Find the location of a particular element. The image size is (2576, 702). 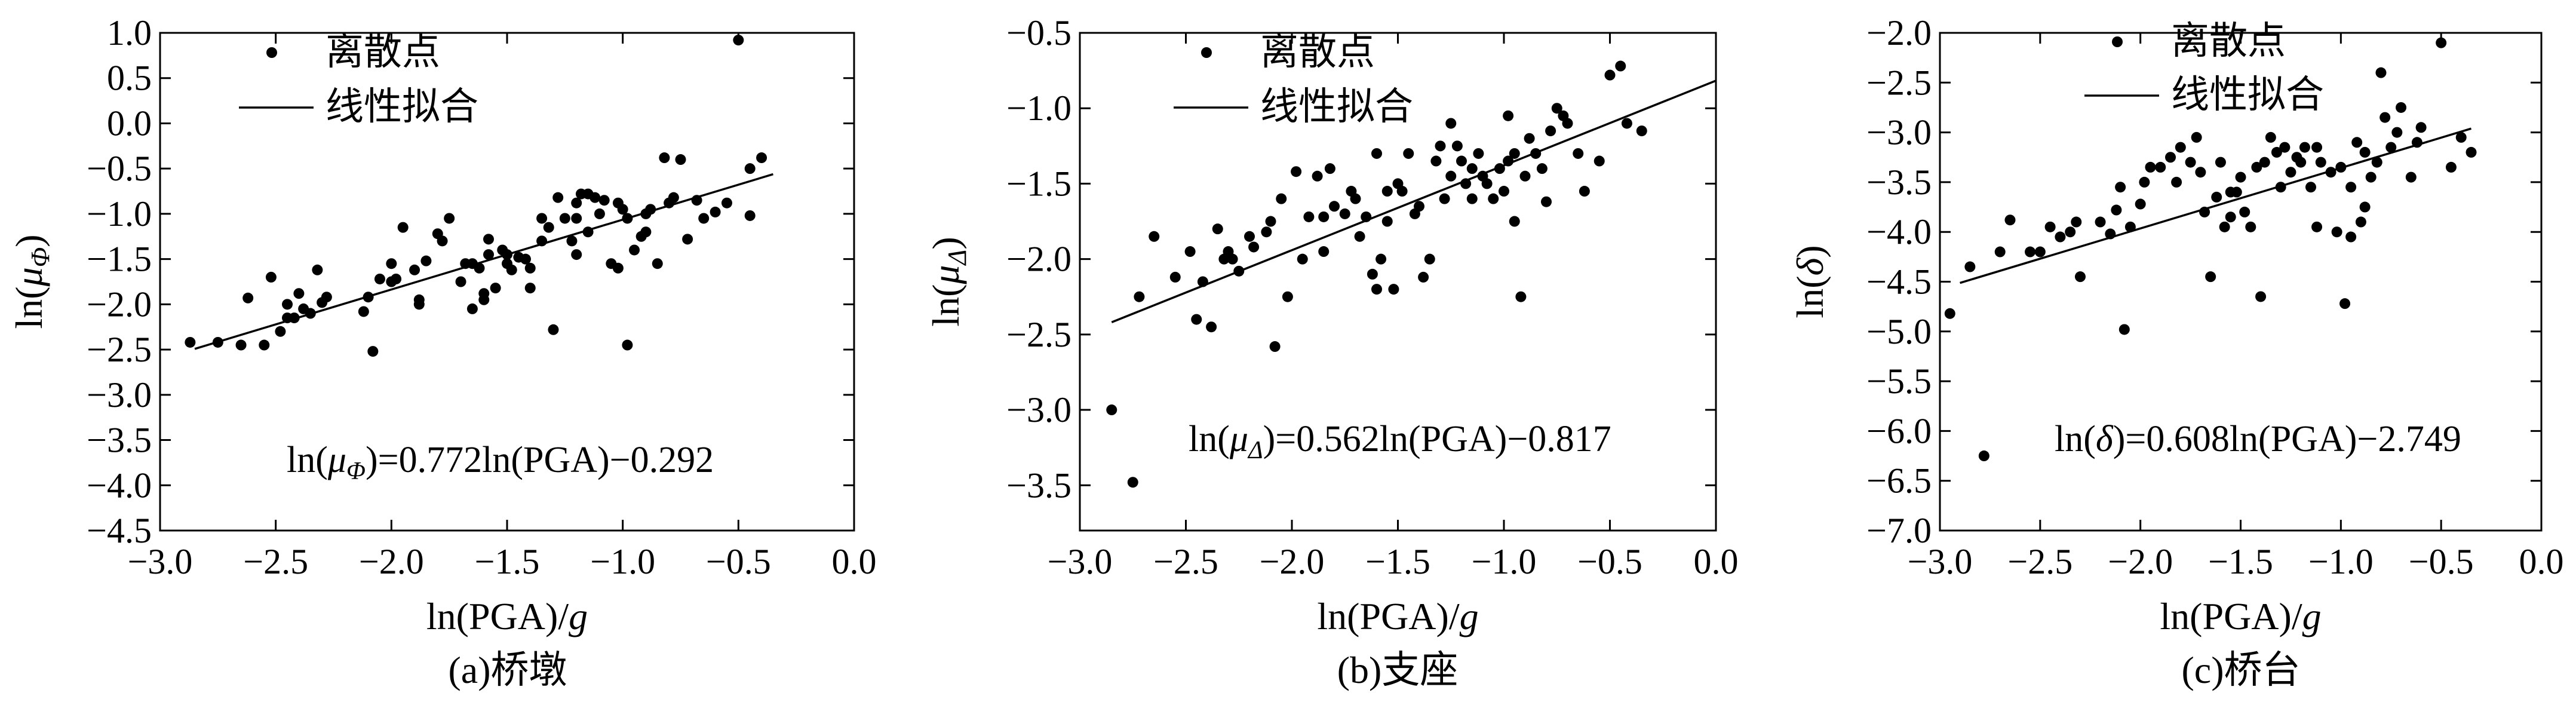

legend-label-scatter: 离散点 is located at coordinates (1317, 51).